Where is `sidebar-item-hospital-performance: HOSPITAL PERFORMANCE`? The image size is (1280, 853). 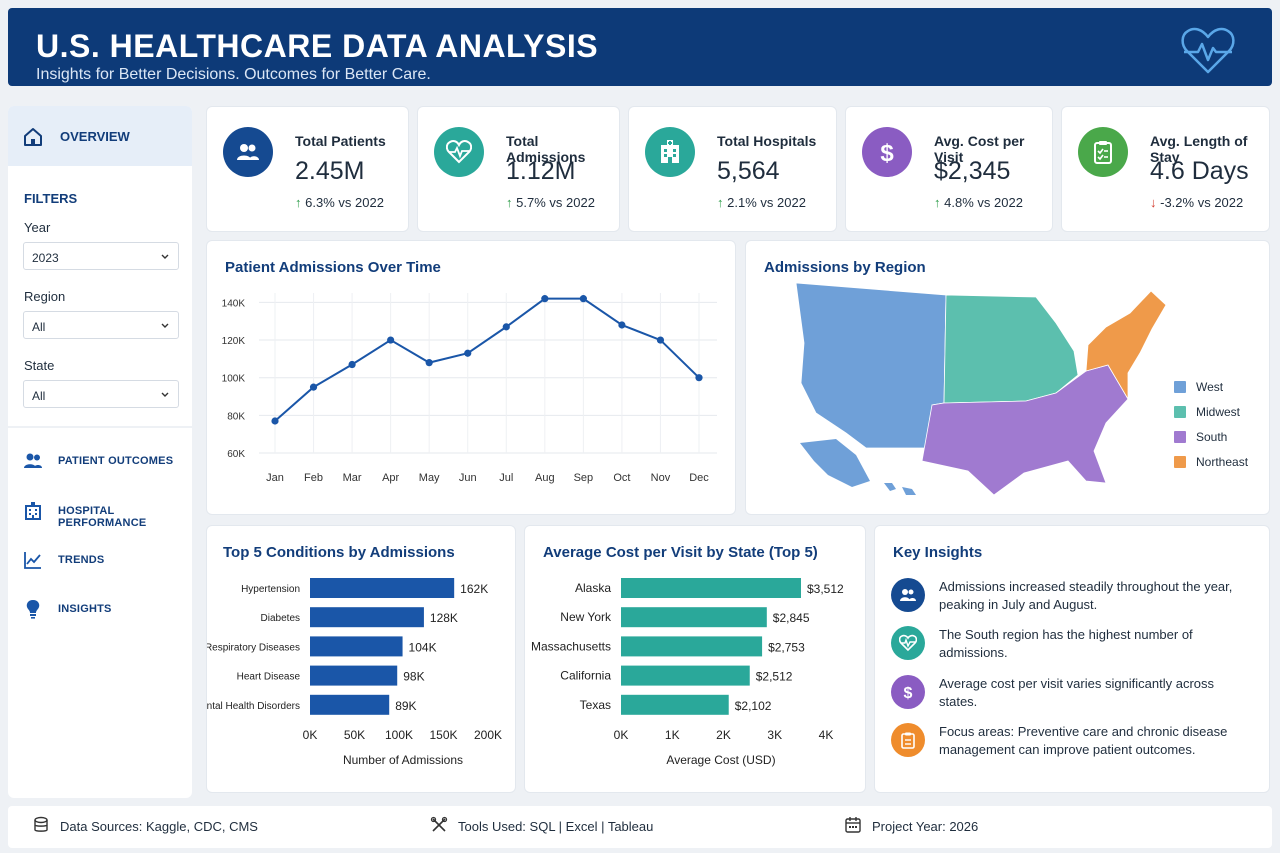
sidebar-item-hospital-performance: HOSPITAL PERFORMANCE is located at coordinates (100, 512).